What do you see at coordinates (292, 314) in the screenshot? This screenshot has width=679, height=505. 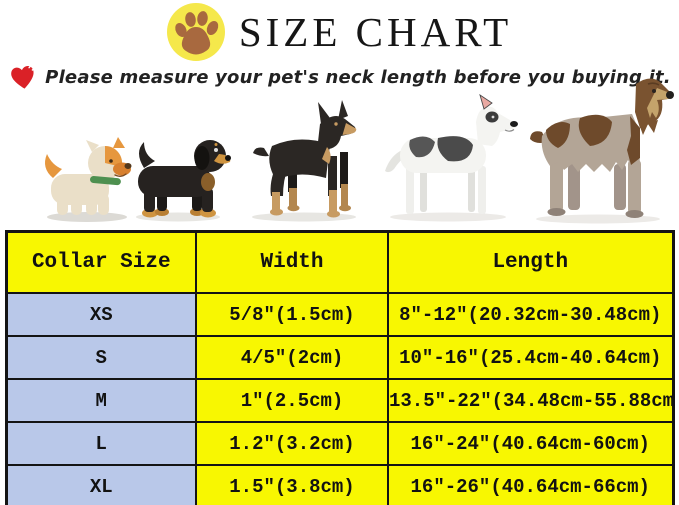 I see `width-cell: 5/8"(1.5cm)` at bounding box center [292, 314].